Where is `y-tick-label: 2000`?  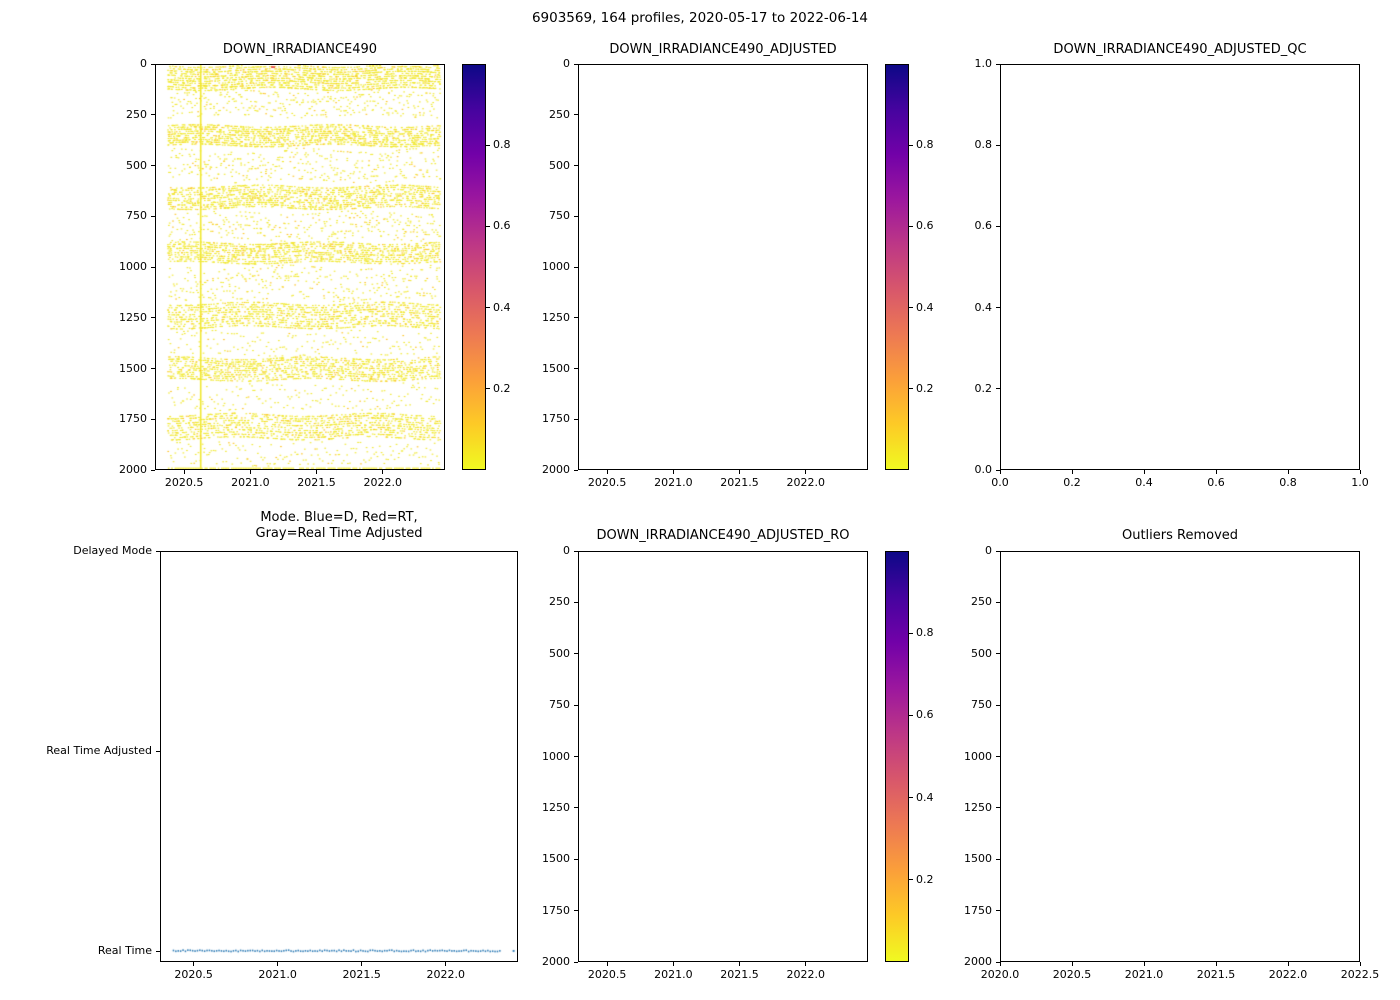
y-tick-label: 2000 is located at coordinates (556, 469).